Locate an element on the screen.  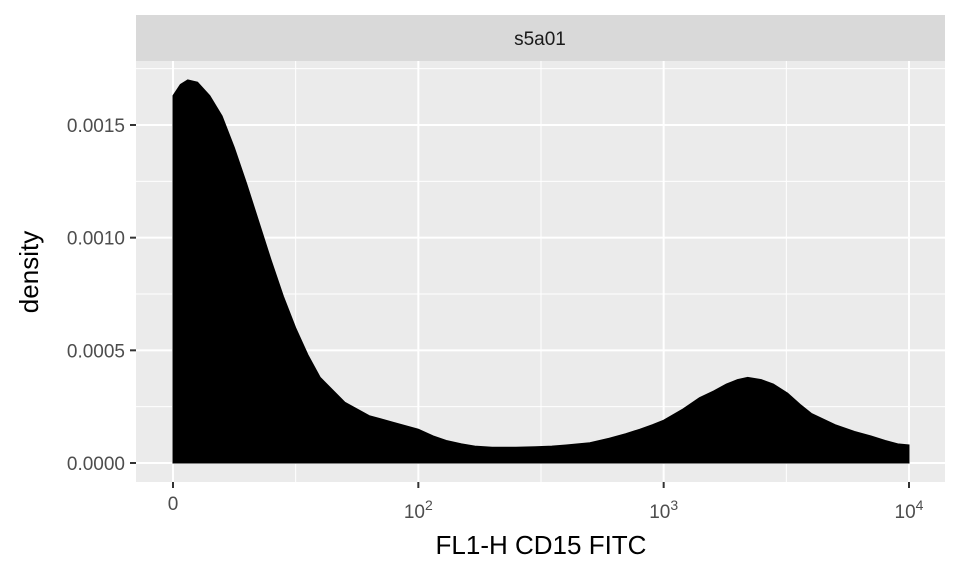
x-tick-label: 10³ is located at coordinates (663, 510).